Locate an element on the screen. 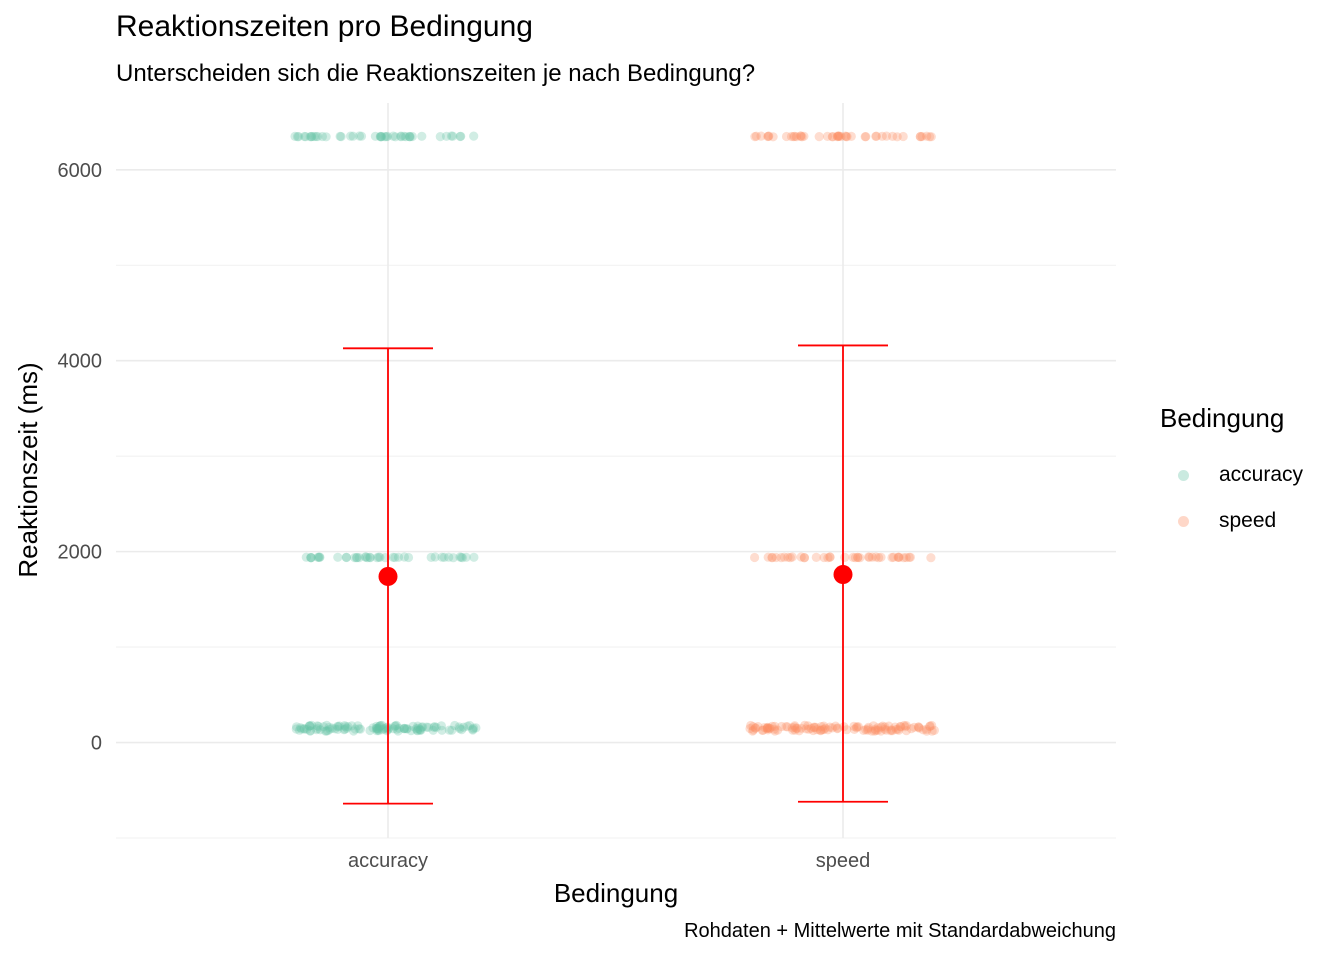 Image resolution: width=1344 pixels, height=960 pixels. legend-key-speed is located at coordinates (1183, 521).